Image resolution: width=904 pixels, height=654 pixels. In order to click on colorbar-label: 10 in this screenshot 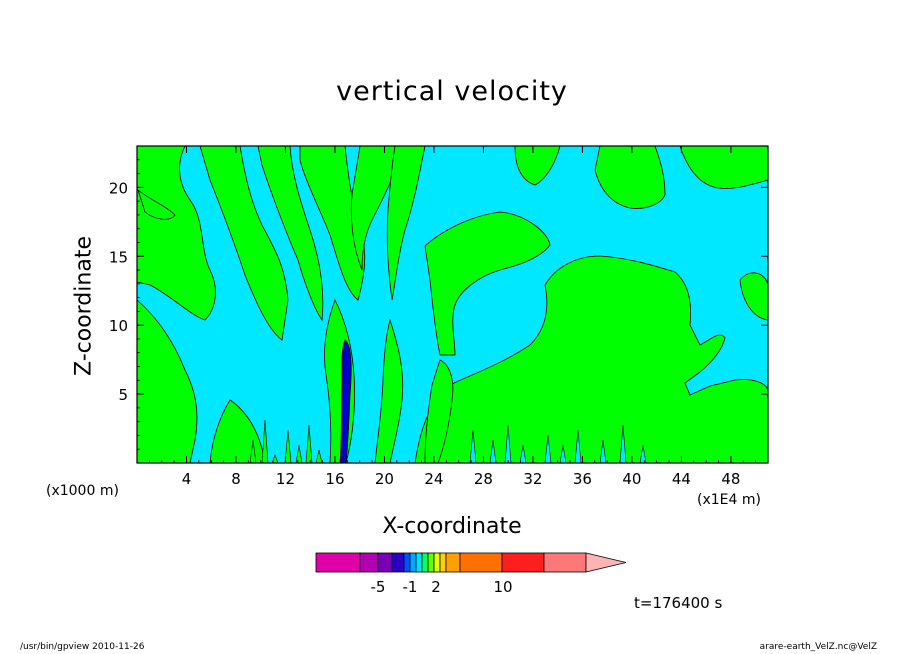, I will do `click(502, 587)`.